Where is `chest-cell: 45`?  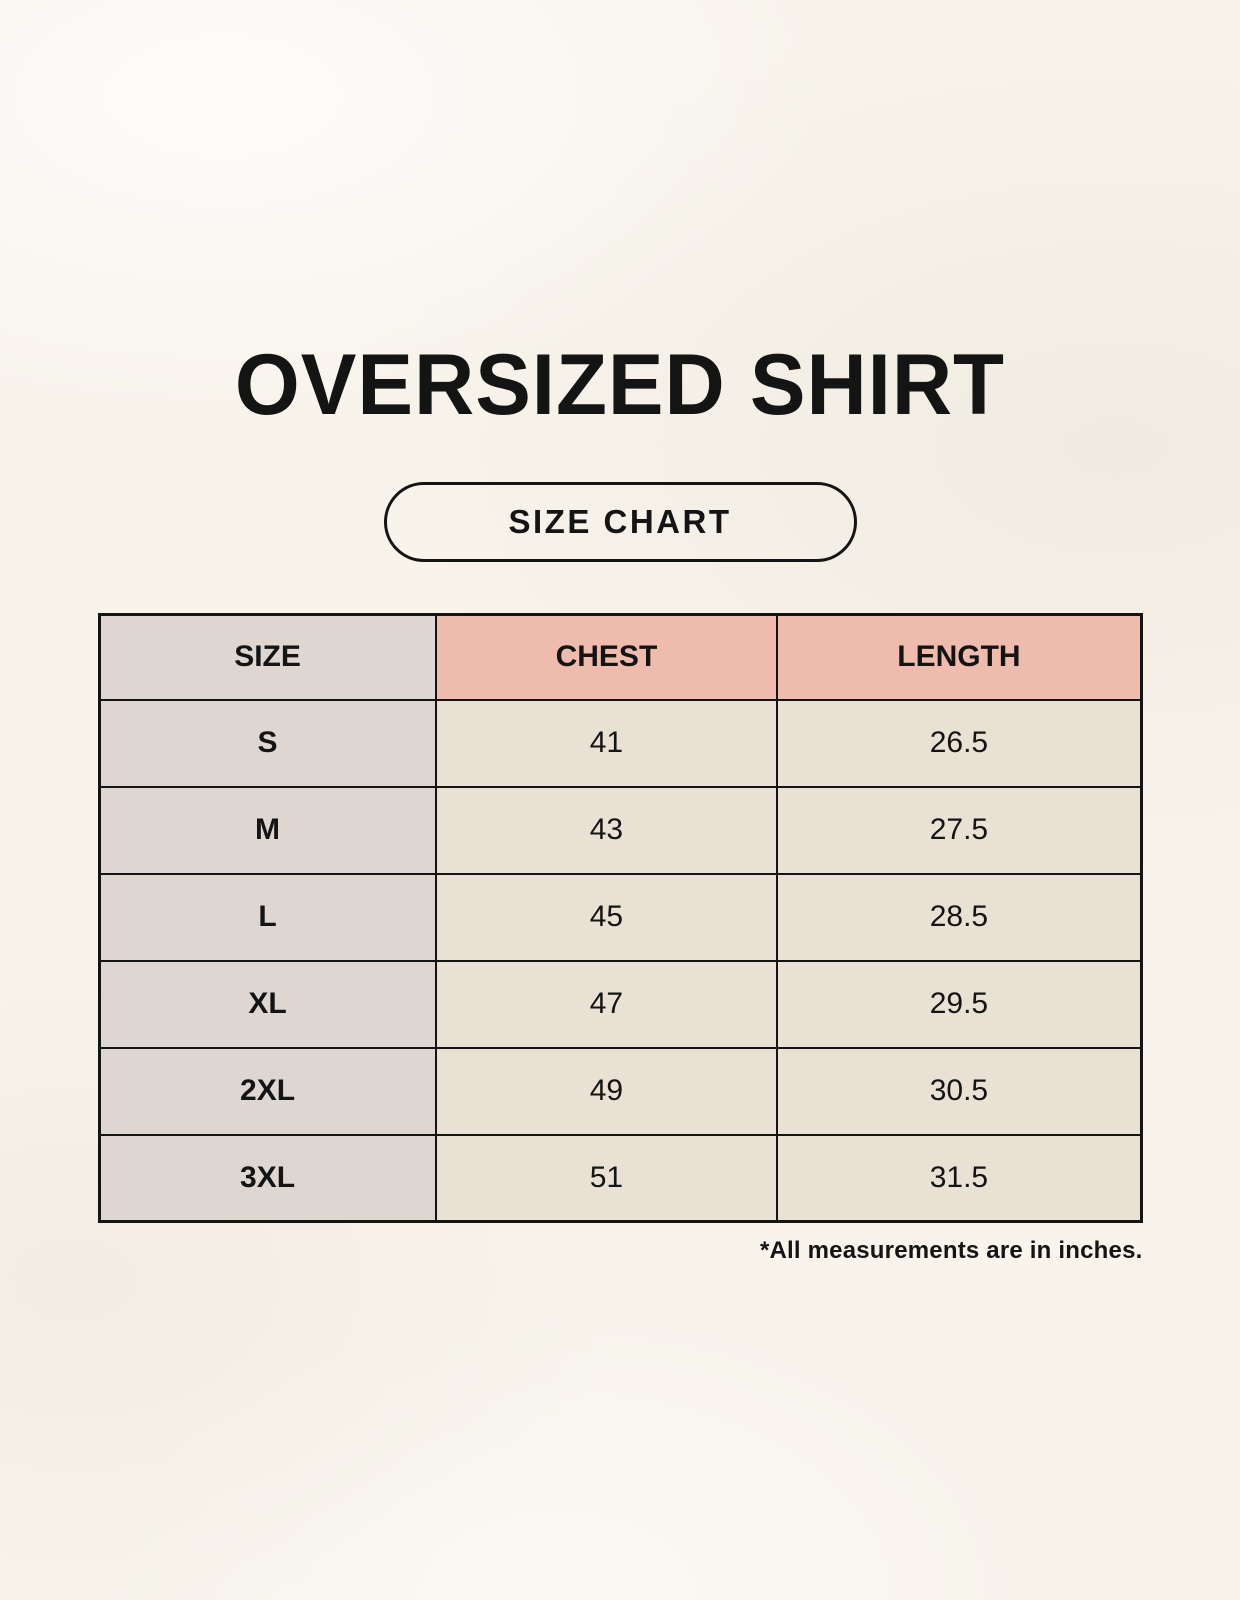 chest-cell: 45 is located at coordinates (606, 917).